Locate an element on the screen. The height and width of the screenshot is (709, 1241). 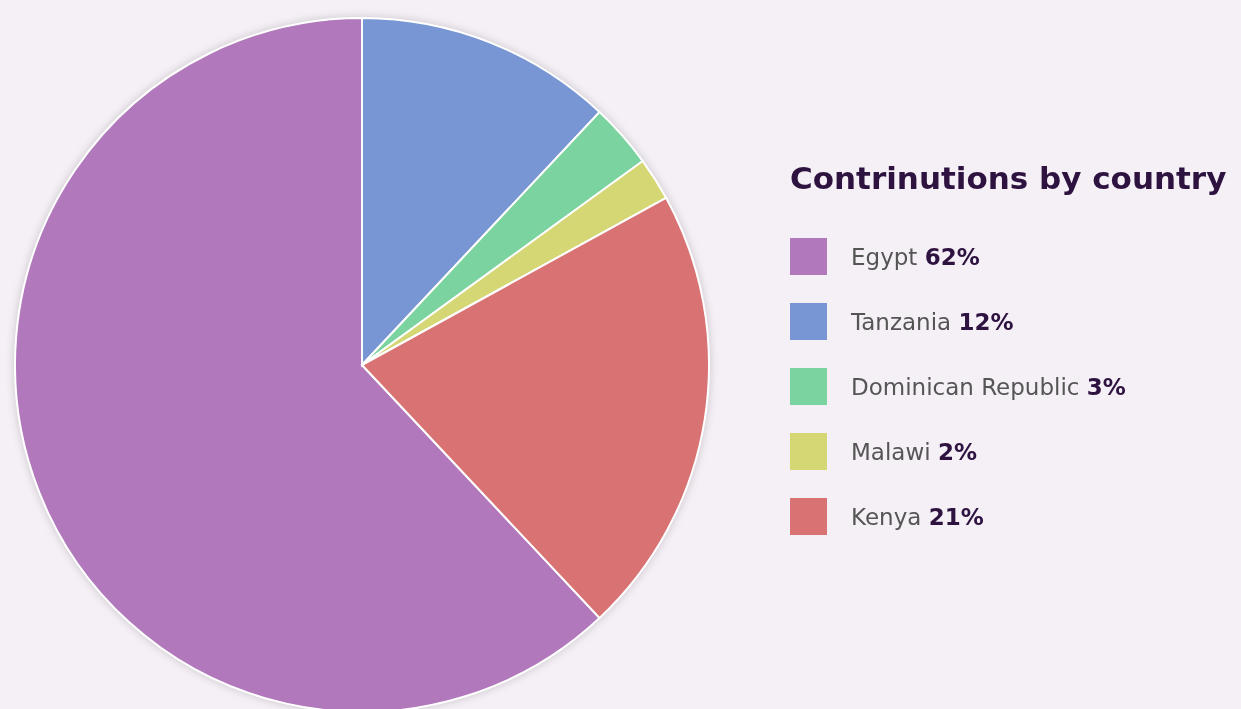
data-label: 21% is located at coordinates (956, 516).